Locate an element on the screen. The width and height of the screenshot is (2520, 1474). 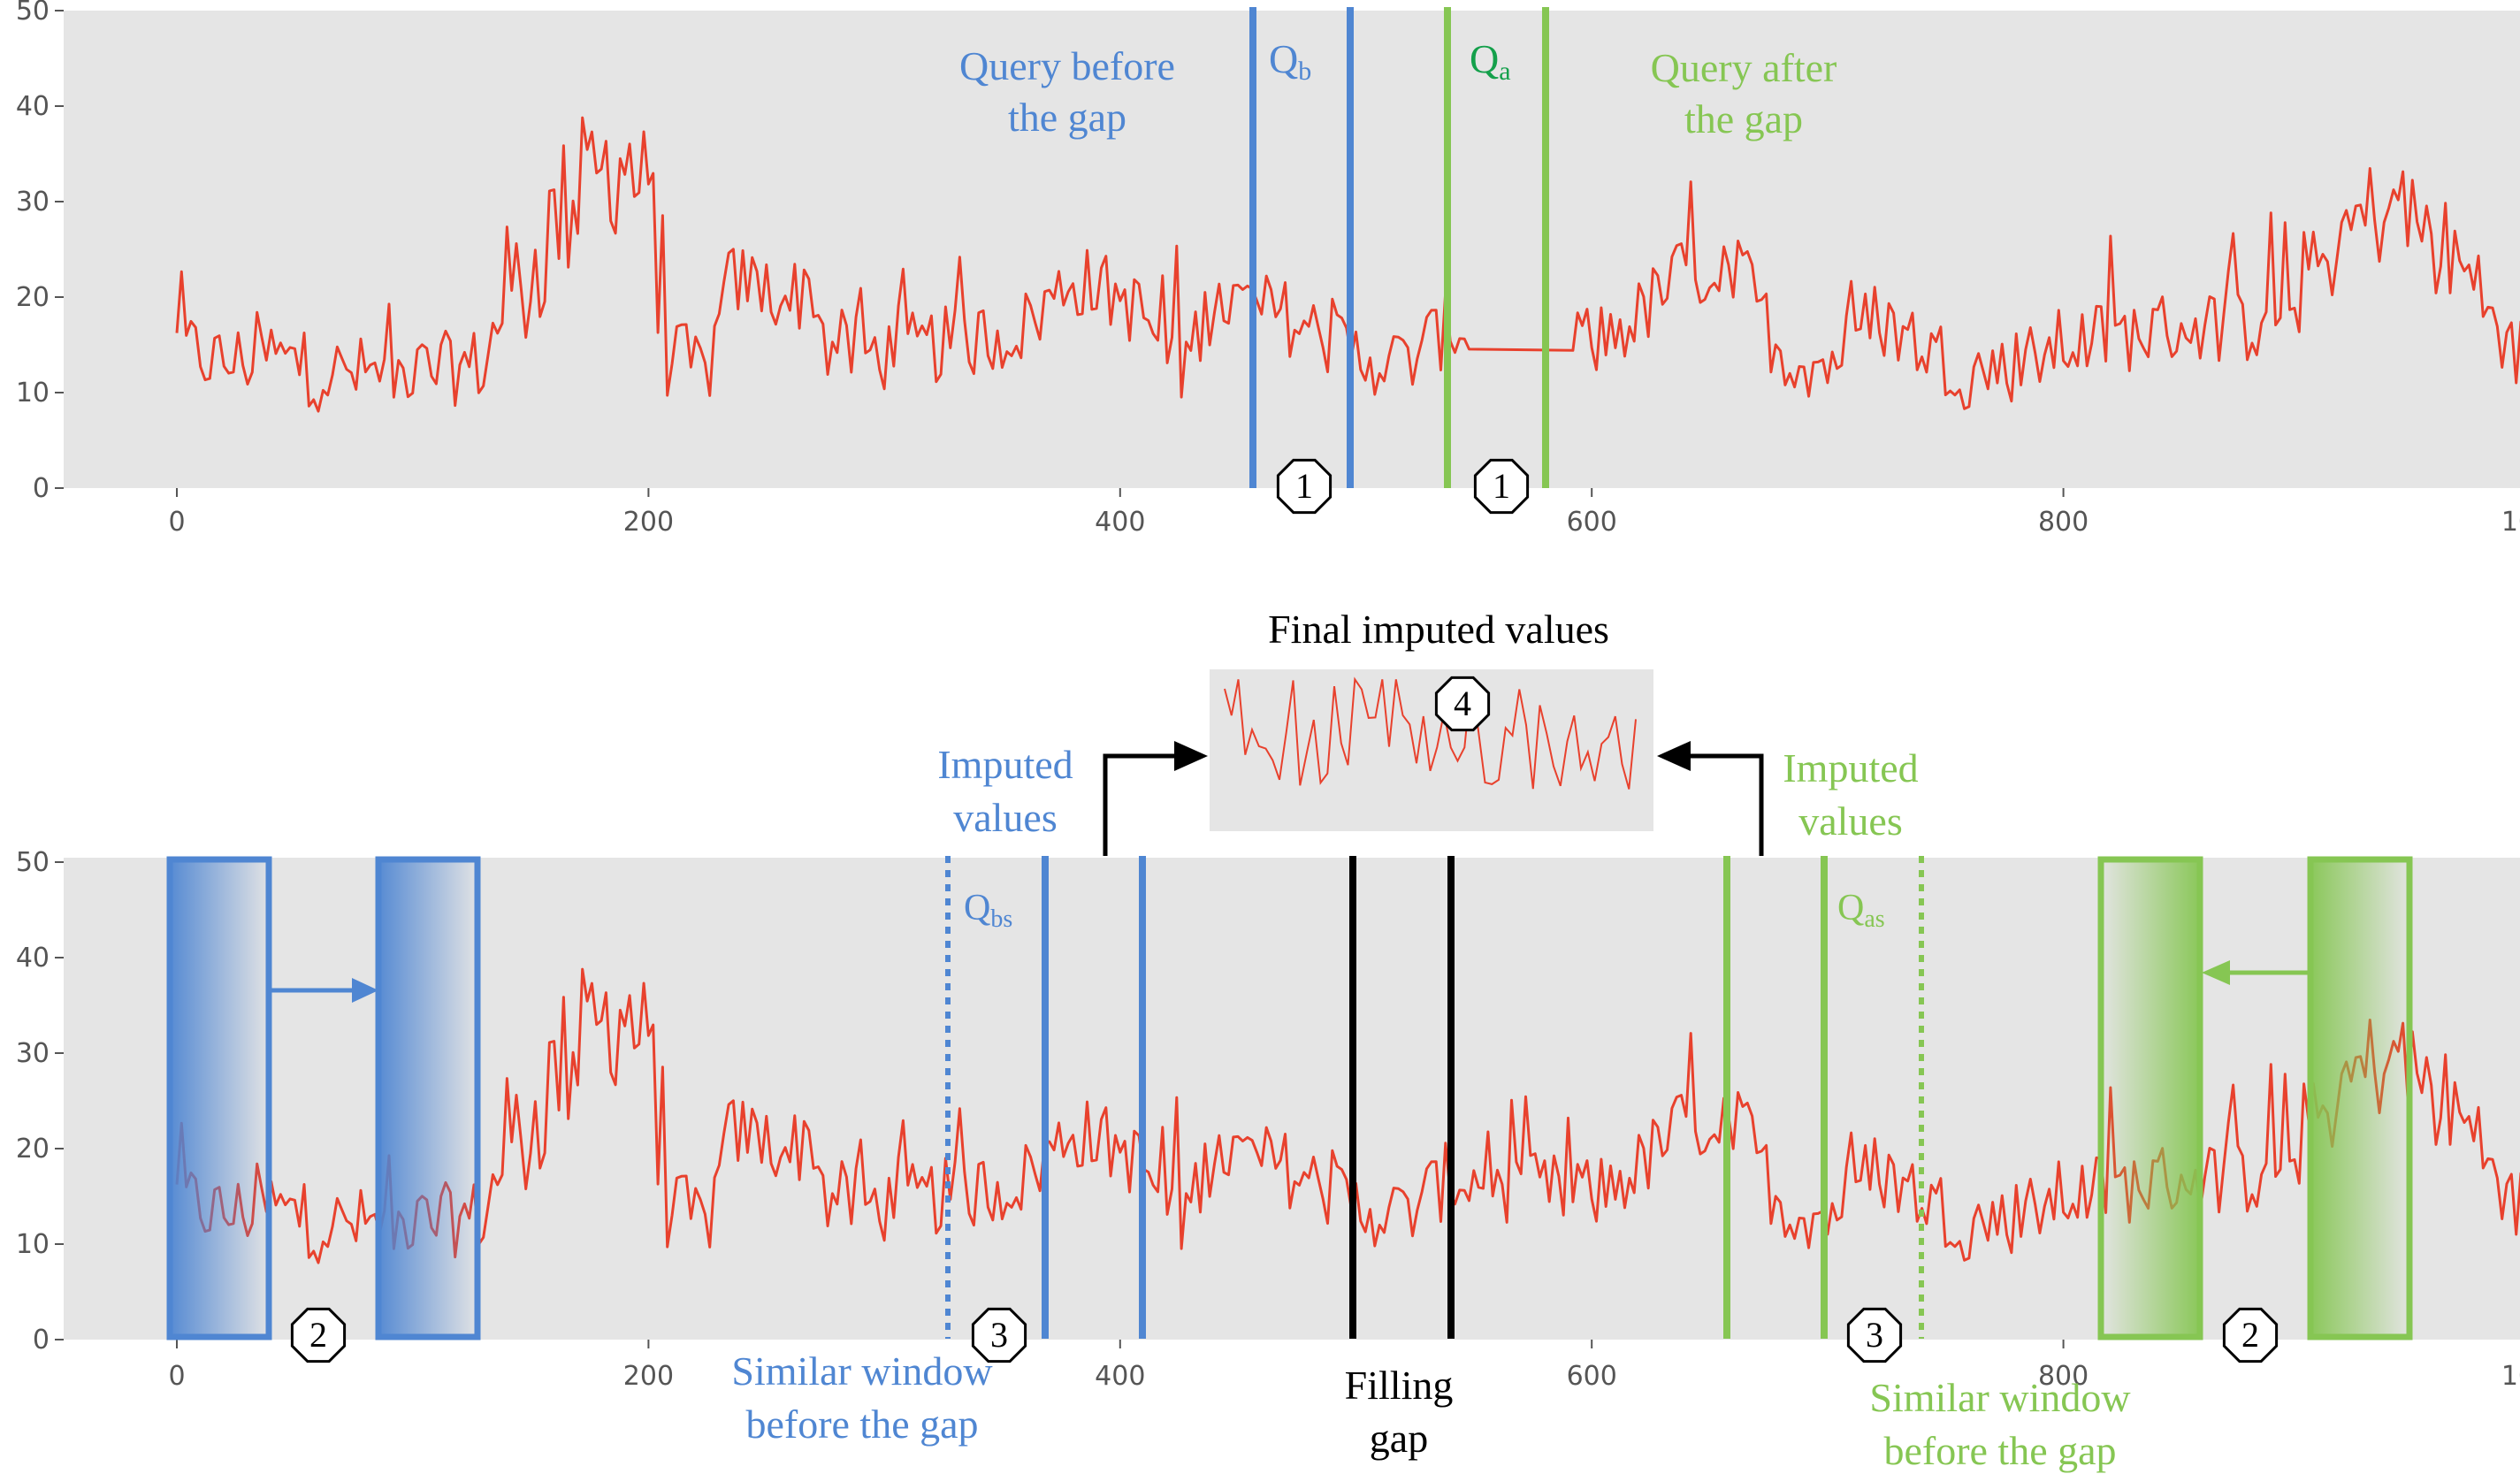
qbs-label: Qbs is located at coordinates (988, 910).